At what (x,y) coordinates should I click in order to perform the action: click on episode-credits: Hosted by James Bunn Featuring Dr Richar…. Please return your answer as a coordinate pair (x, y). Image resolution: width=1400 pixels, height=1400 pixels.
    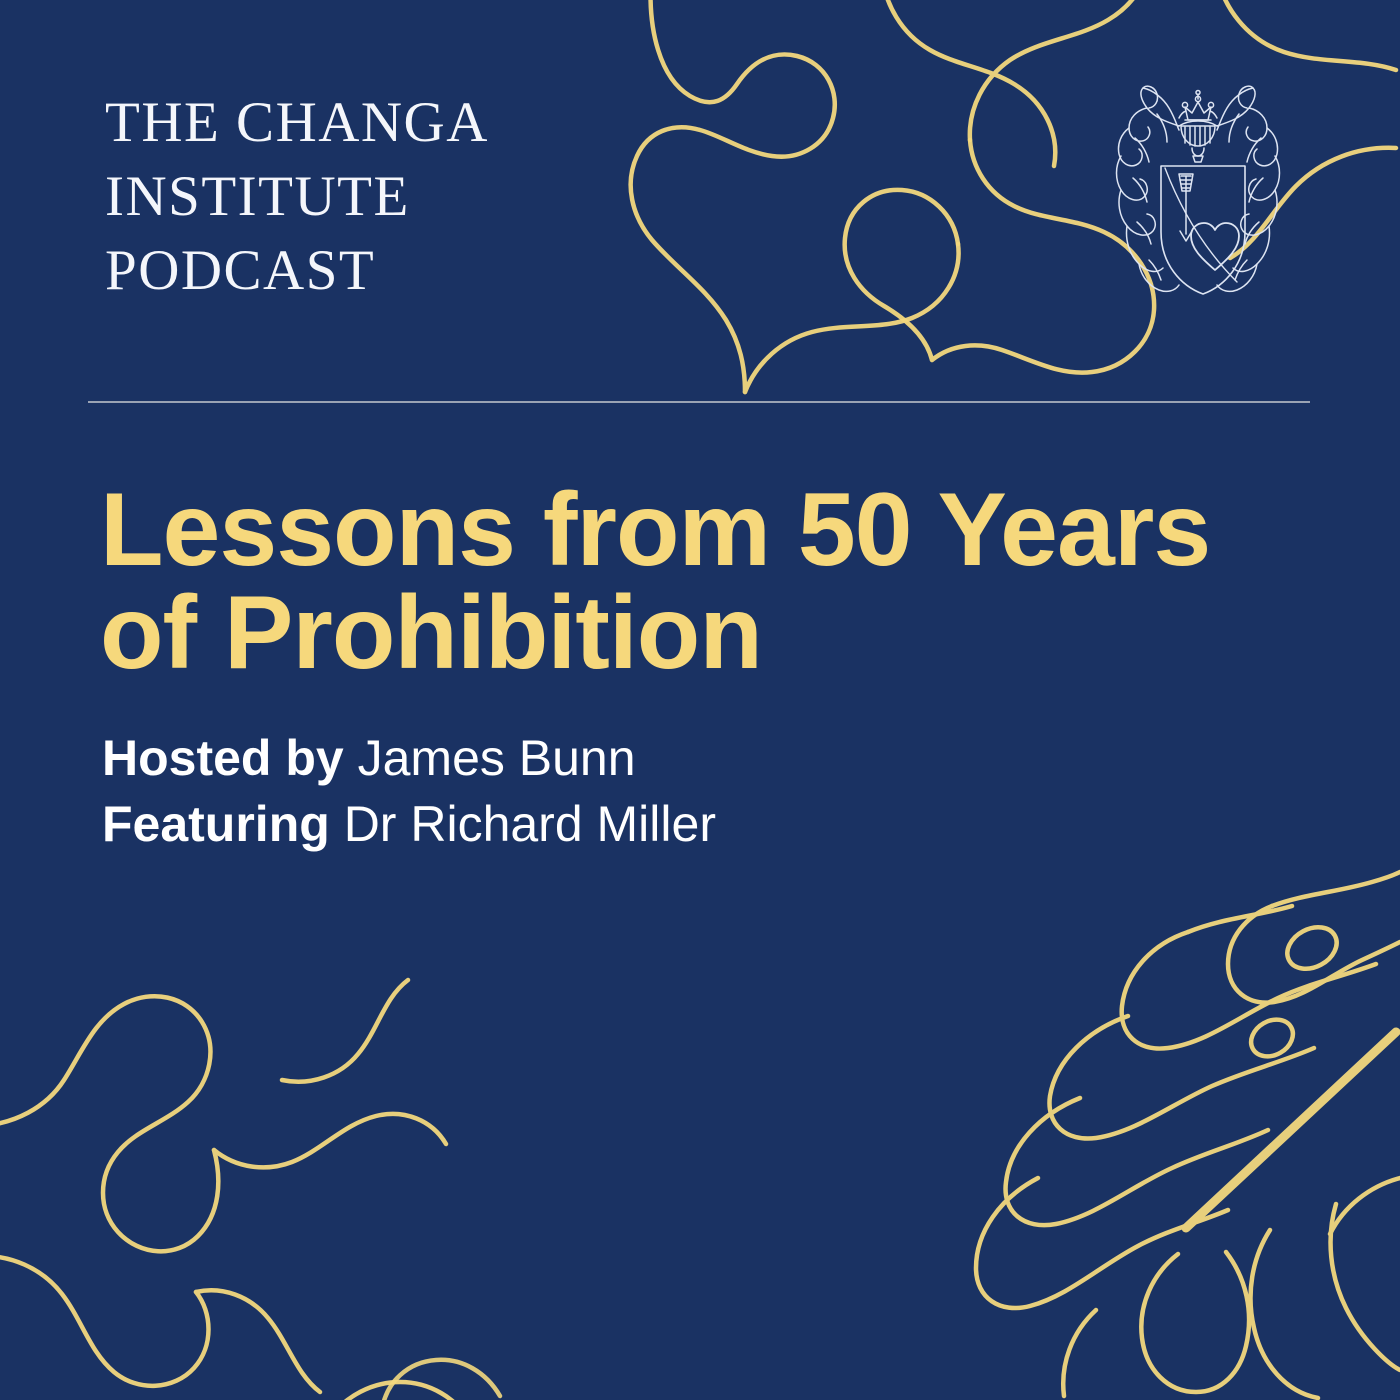
    Looking at the image, I should click on (552, 791).